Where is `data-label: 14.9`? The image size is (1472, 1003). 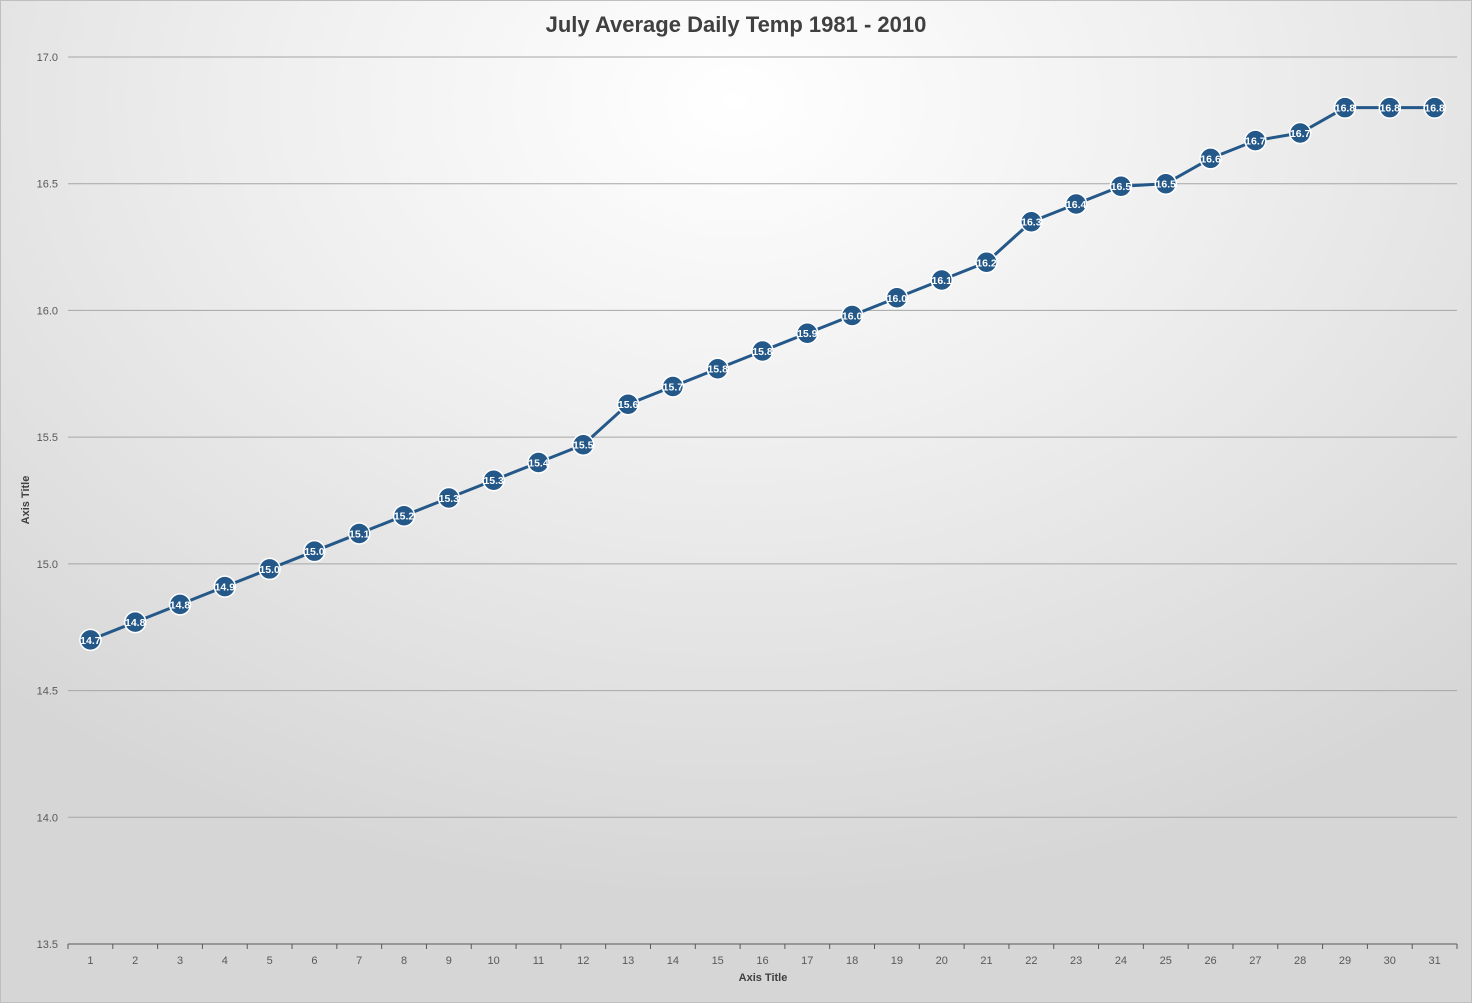 data-label: 14.9 is located at coordinates (225, 588).